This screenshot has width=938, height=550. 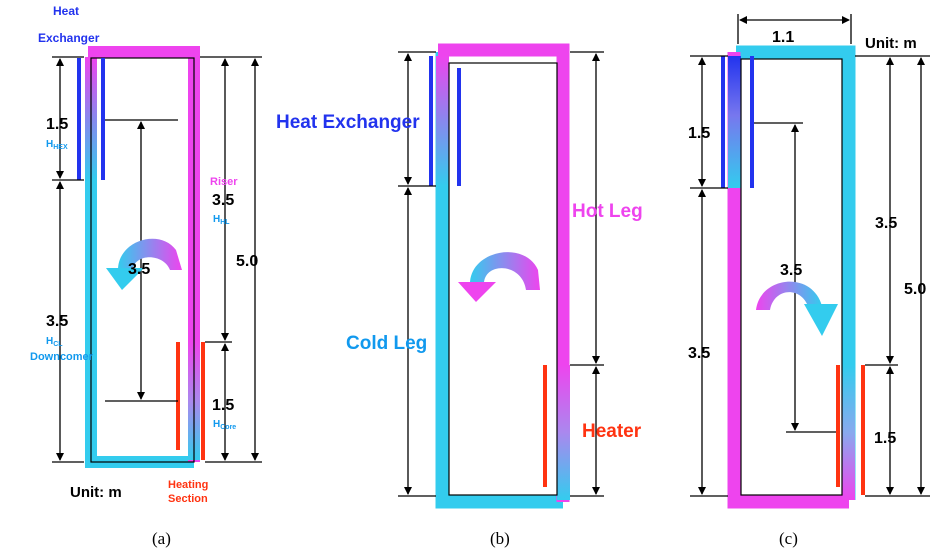 What do you see at coordinates (863, 430) in the screenshot?
I see `heater-bar-c2` at bounding box center [863, 430].